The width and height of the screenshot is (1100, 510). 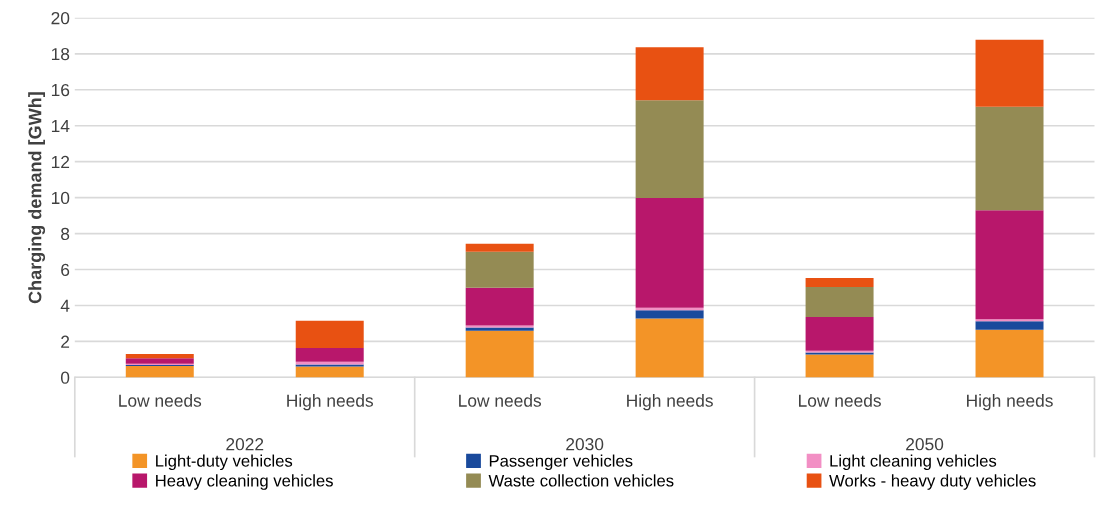 I want to click on legend-label: Light-duty vehicles, so click(x=224, y=462).